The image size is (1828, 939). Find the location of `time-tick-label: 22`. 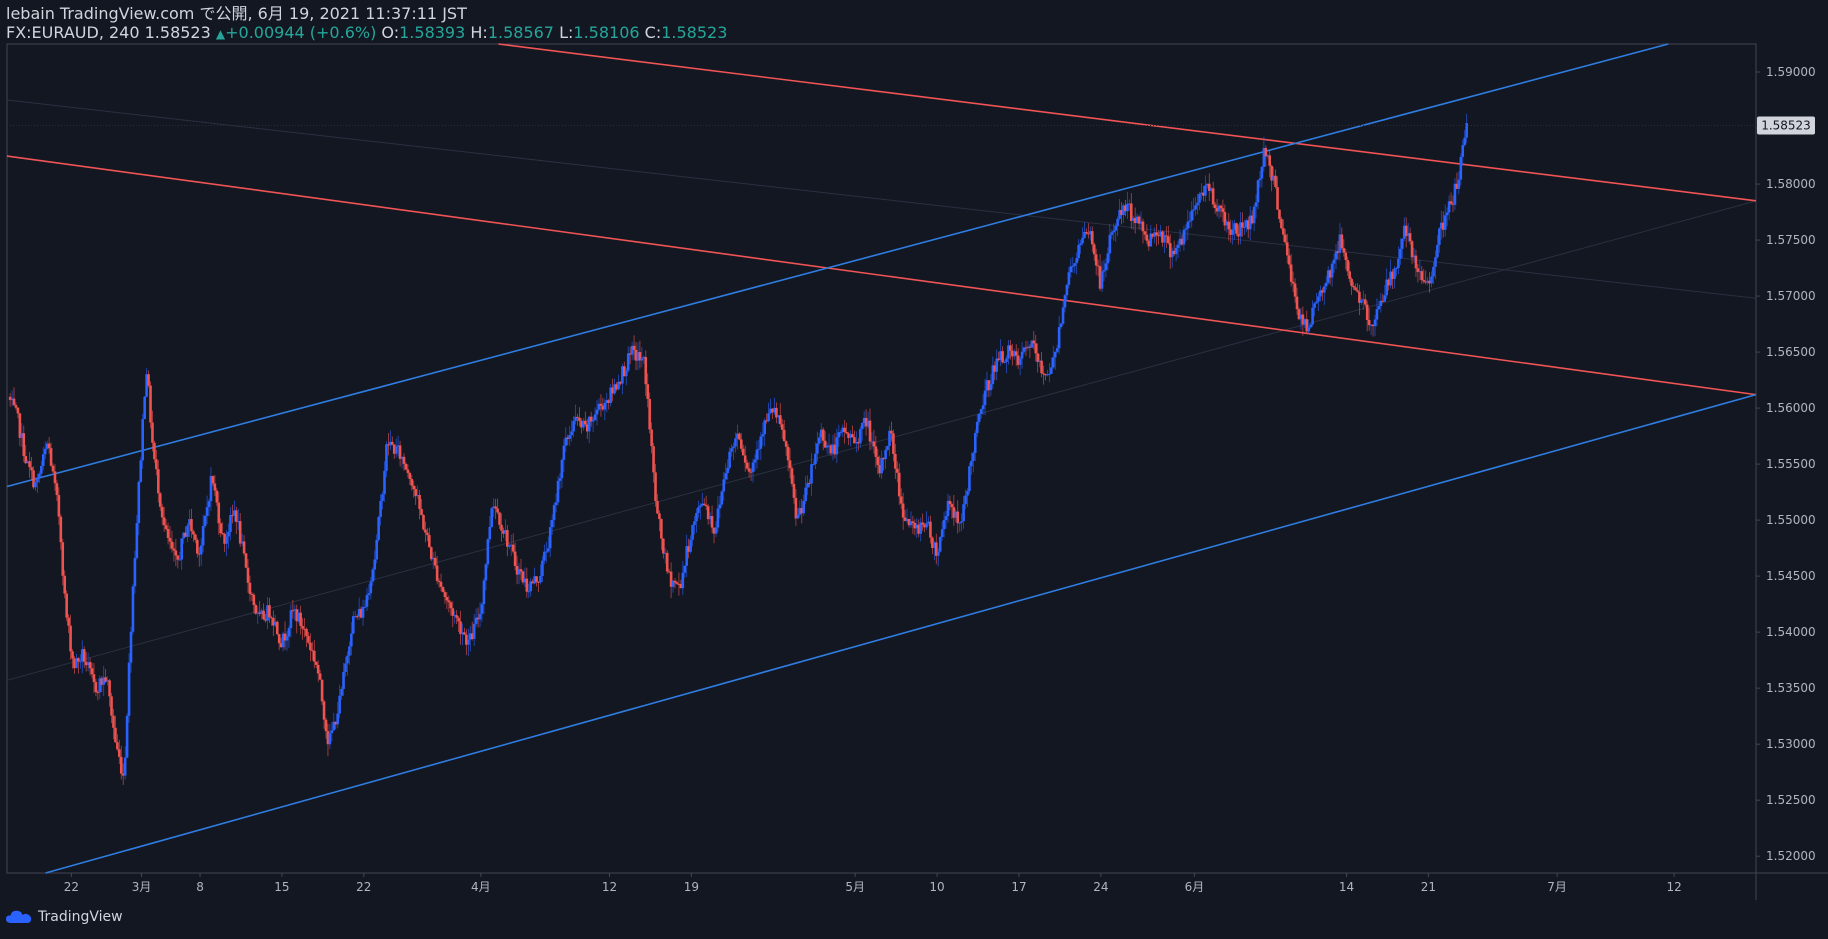

time-tick-label: 22 is located at coordinates (71, 887).